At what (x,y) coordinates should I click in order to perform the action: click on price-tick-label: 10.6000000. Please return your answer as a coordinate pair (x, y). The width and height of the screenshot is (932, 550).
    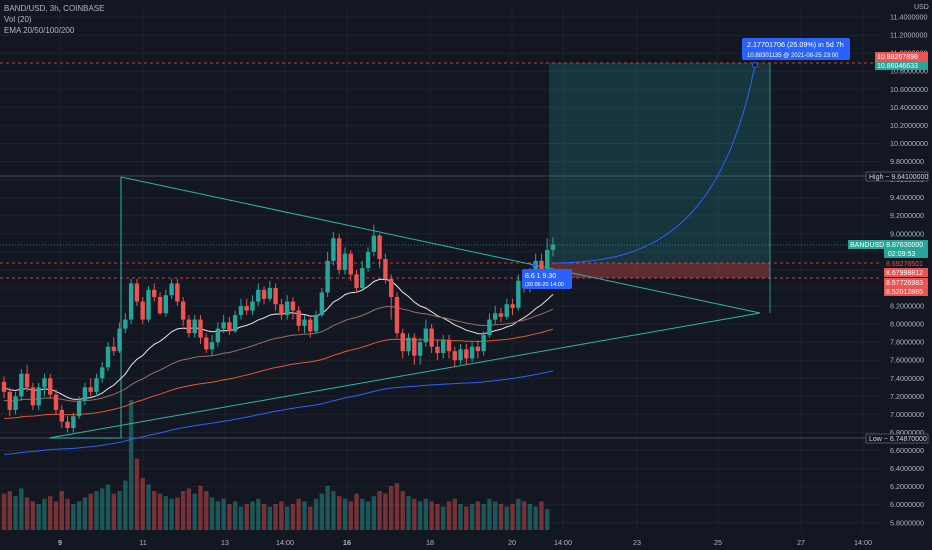
    Looking at the image, I should click on (909, 89).